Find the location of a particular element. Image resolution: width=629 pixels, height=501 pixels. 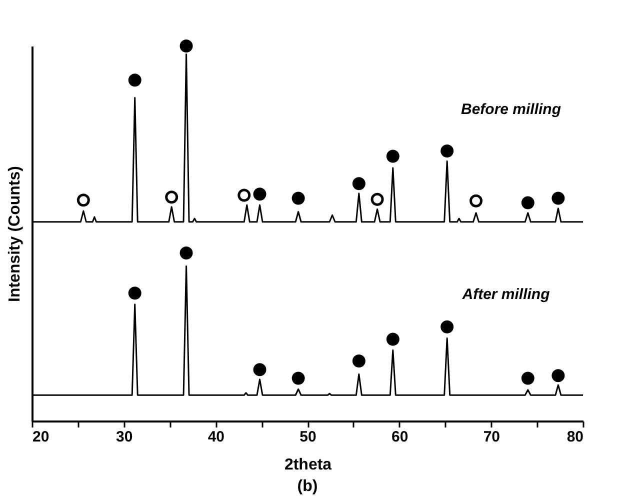

annotation: Before milling is located at coordinates (511, 109).